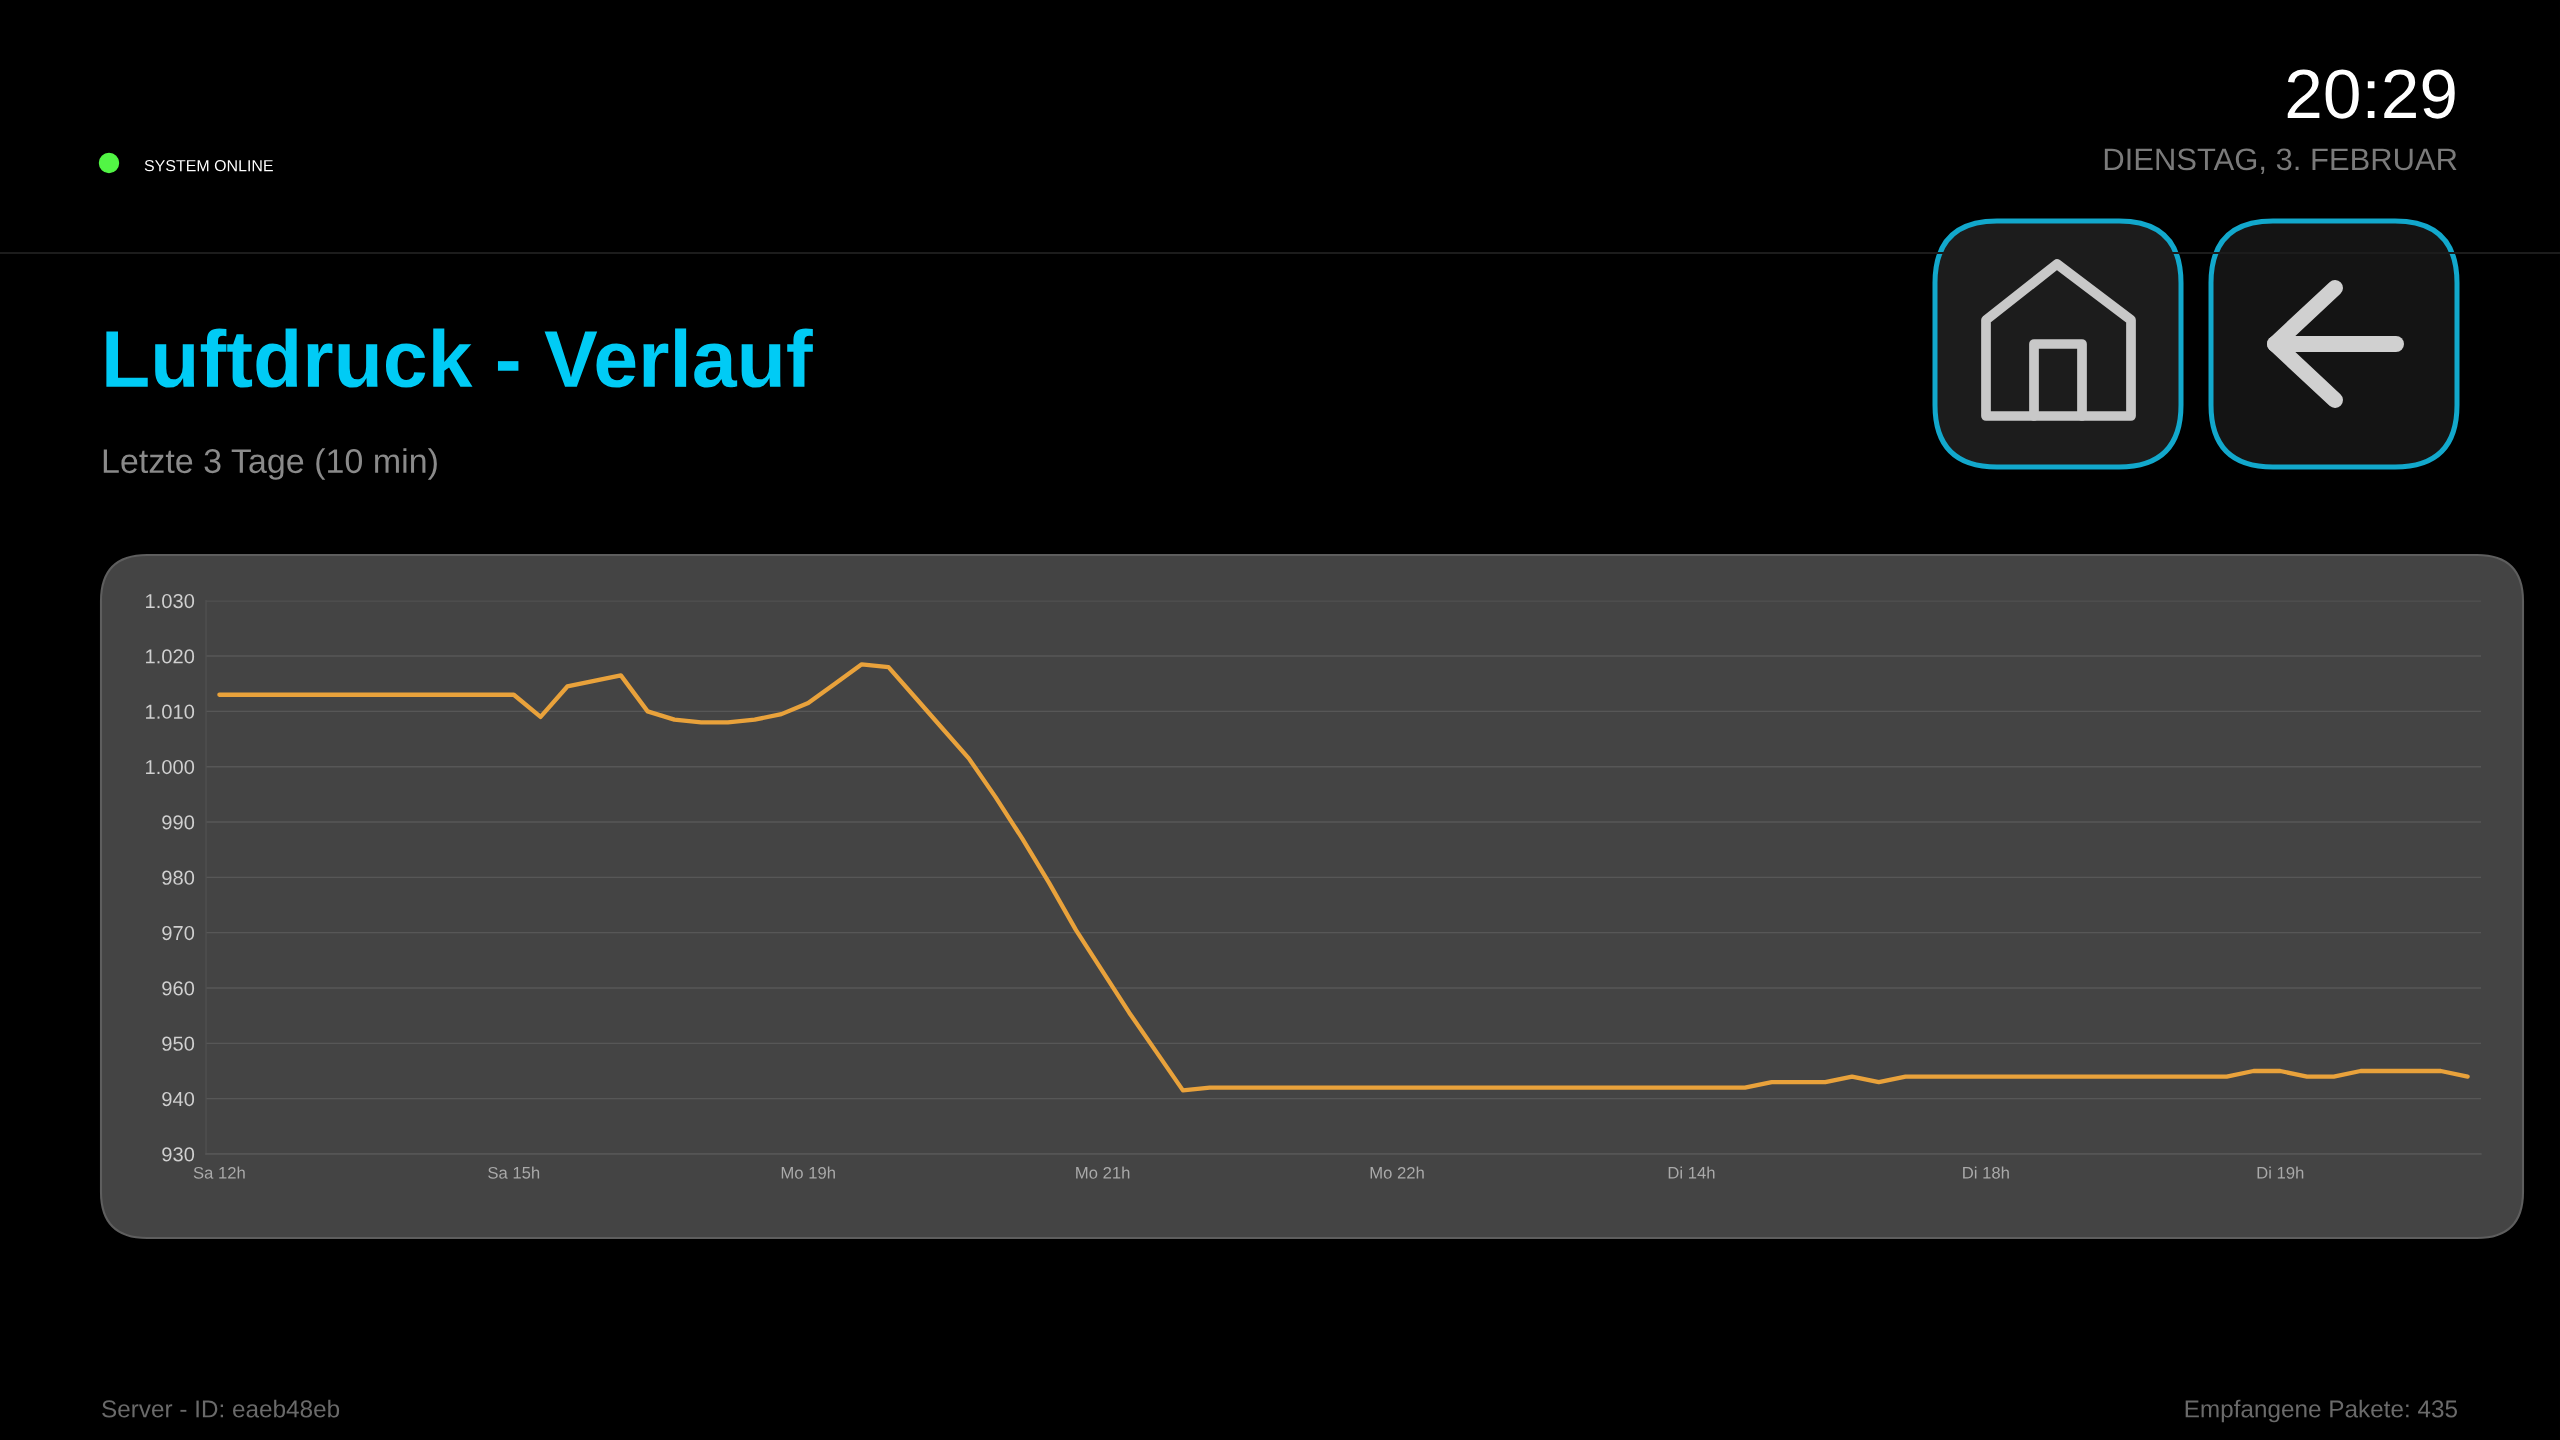 This screenshot has height=1440, width=2560. I want to click on y-tick-label: 1.020, so click(170, 656).